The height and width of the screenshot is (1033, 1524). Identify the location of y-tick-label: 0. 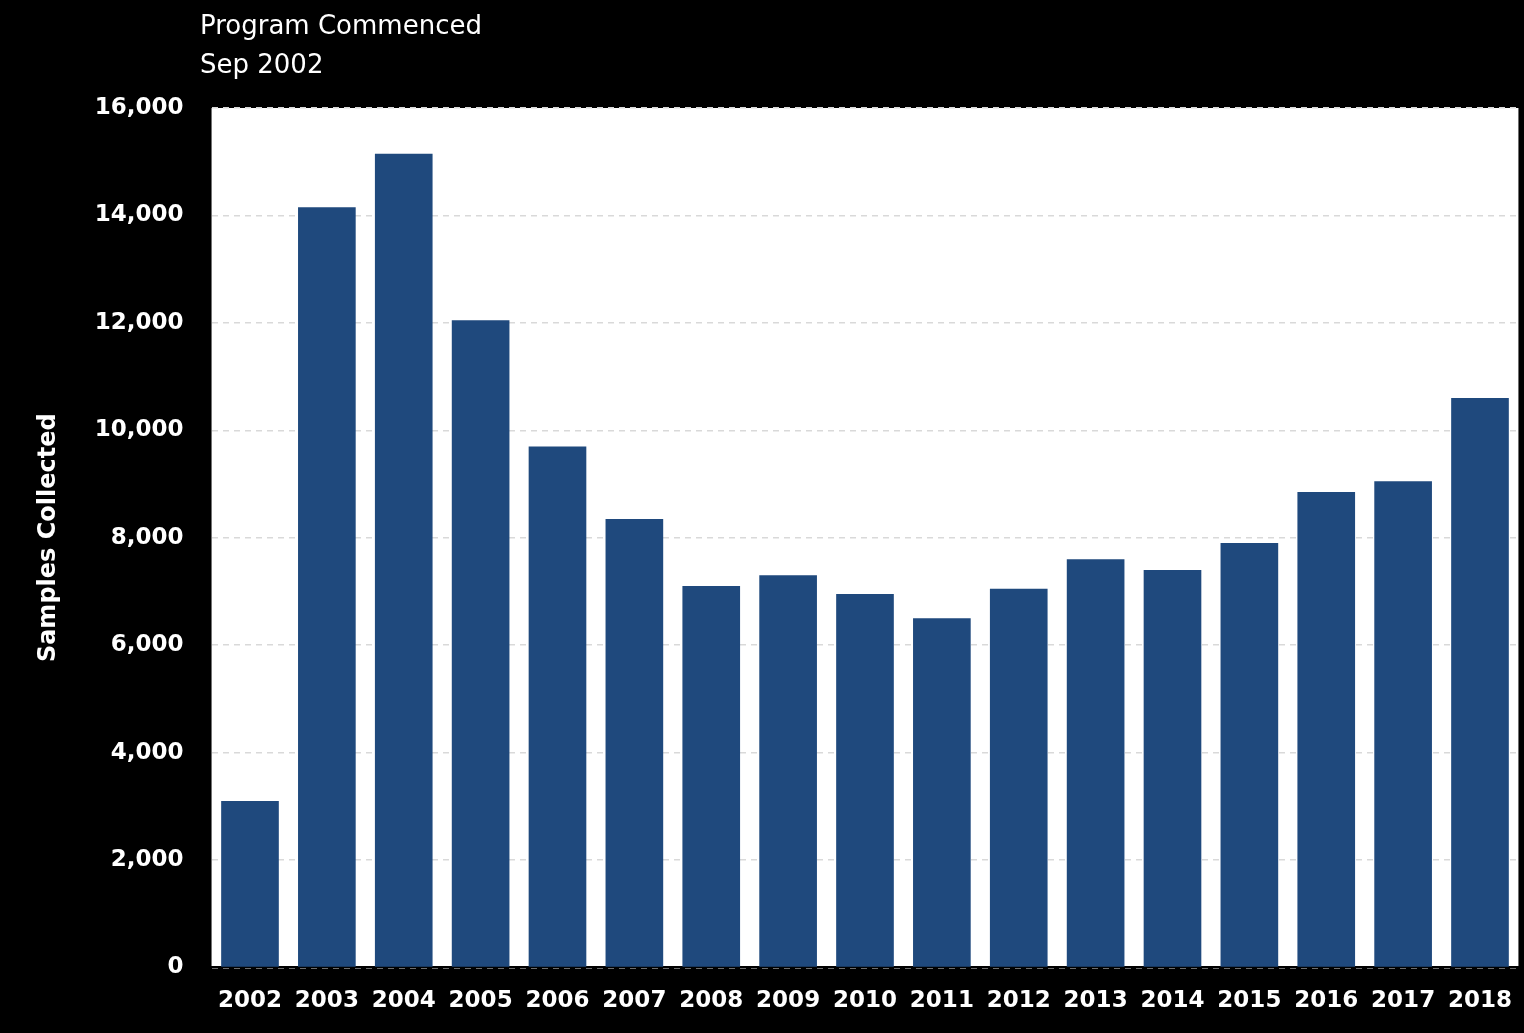
(175, 965).